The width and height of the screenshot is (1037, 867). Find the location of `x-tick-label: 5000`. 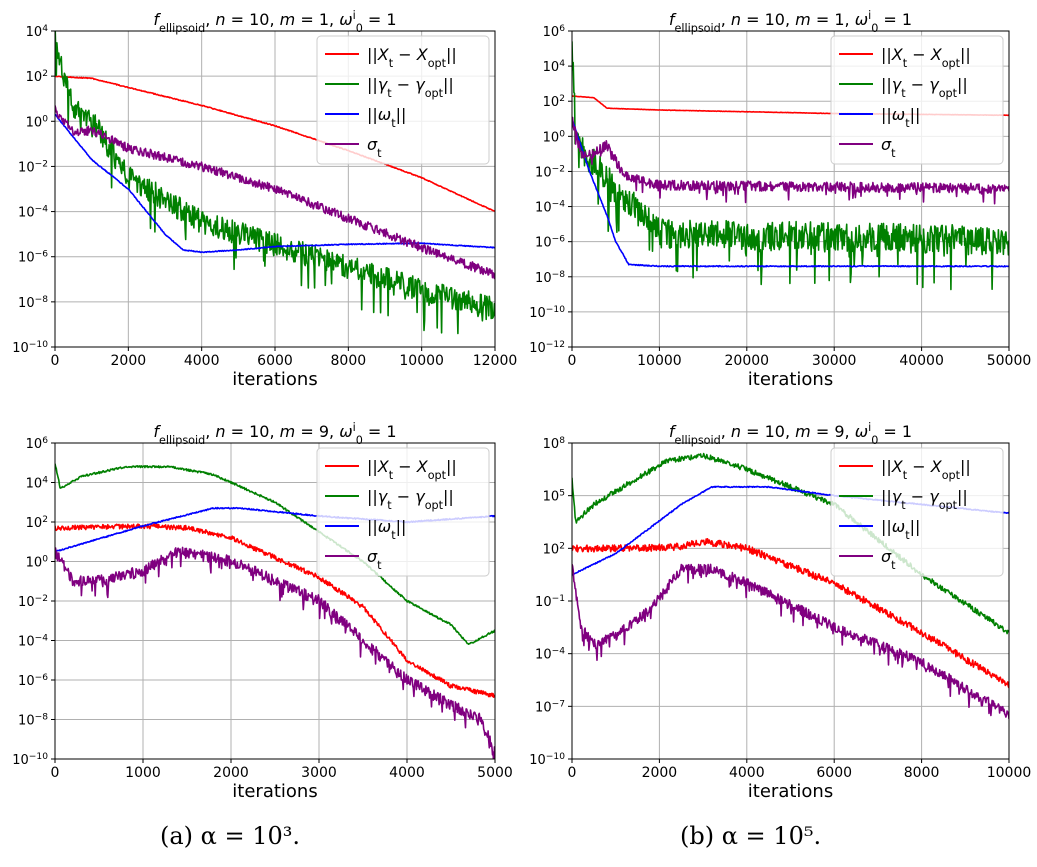

x-tick-label: 5000 is located at coordinates (495, 773).